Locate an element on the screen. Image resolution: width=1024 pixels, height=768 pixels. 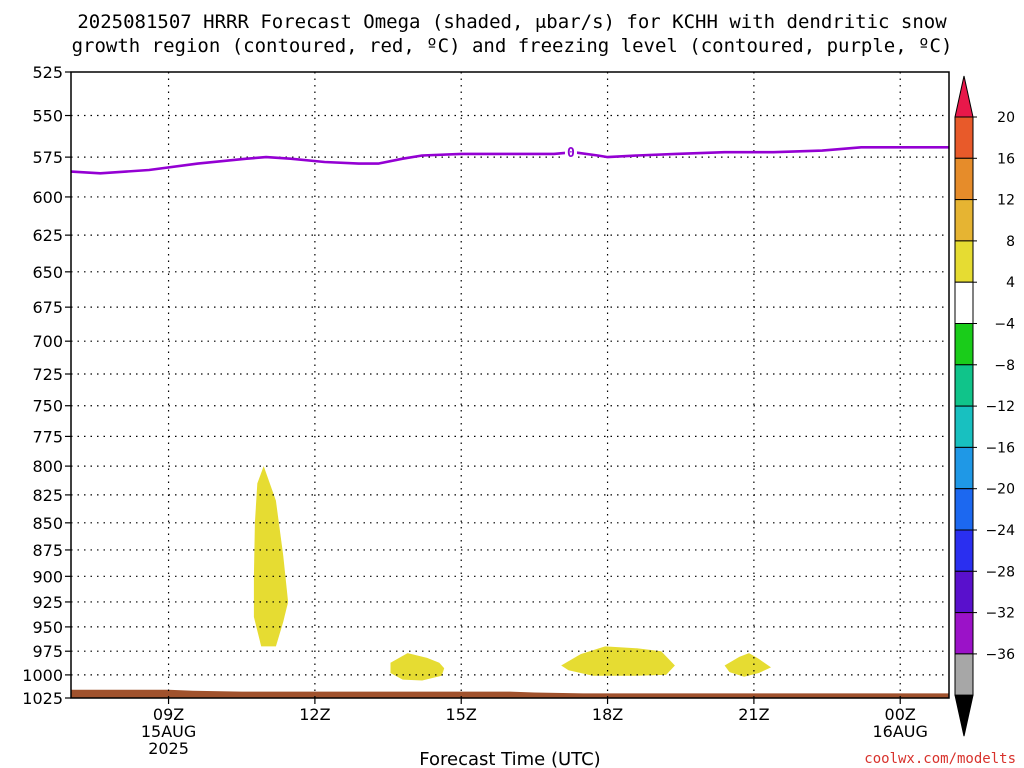
y-tick-label-875: 875 is located at coordinates (47, 550).